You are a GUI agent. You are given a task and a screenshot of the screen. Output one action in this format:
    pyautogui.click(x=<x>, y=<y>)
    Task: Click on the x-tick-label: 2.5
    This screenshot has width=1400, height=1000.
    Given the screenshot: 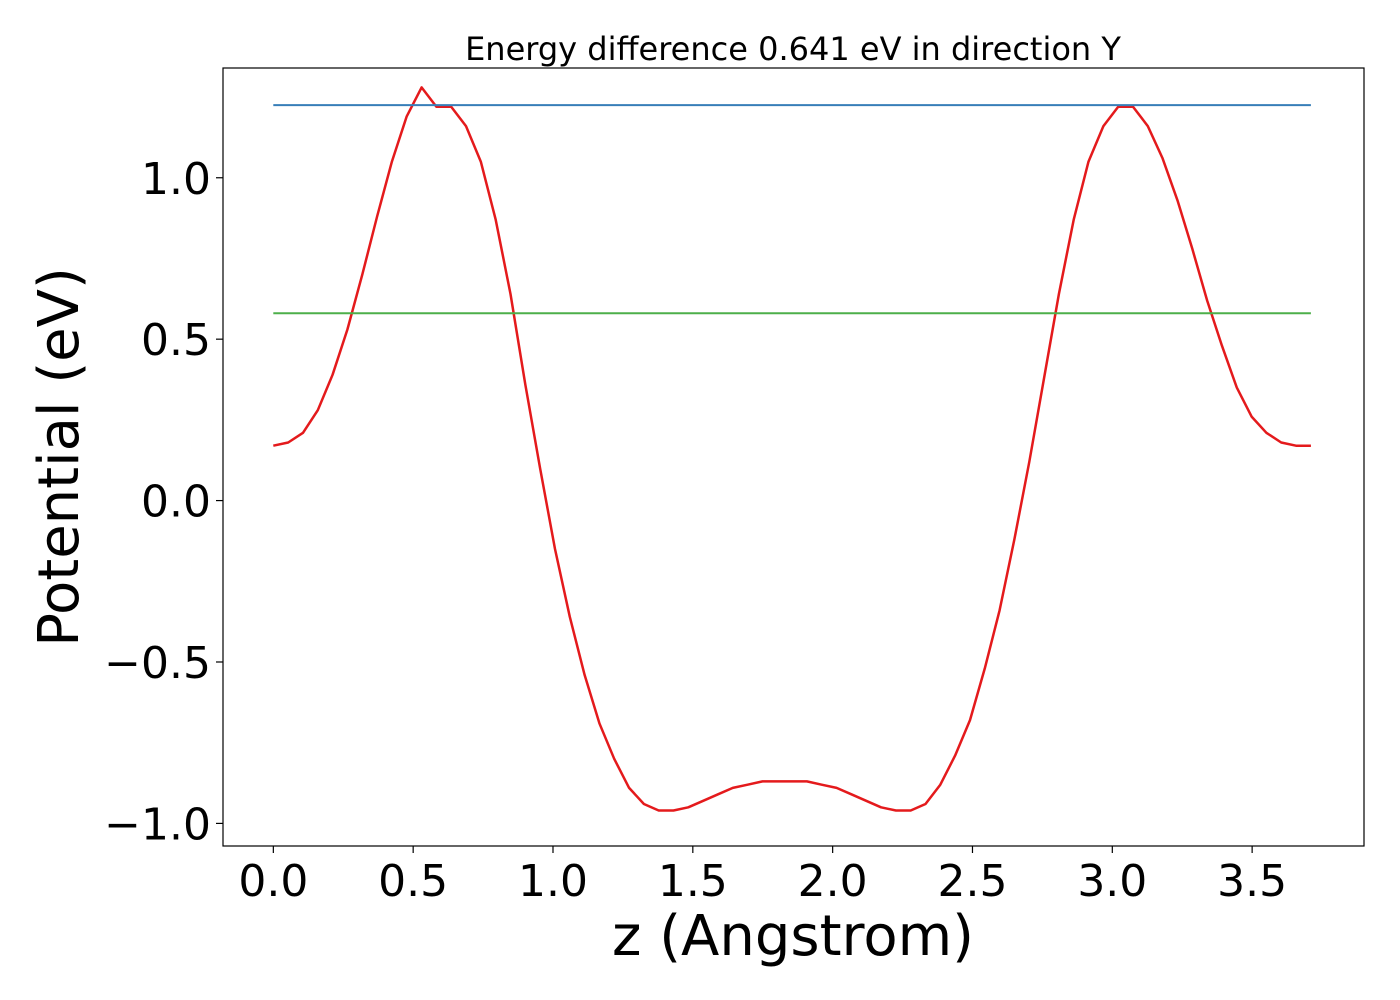 What is the action you would take?
    pyautogui.click(x=972, y=881)
    